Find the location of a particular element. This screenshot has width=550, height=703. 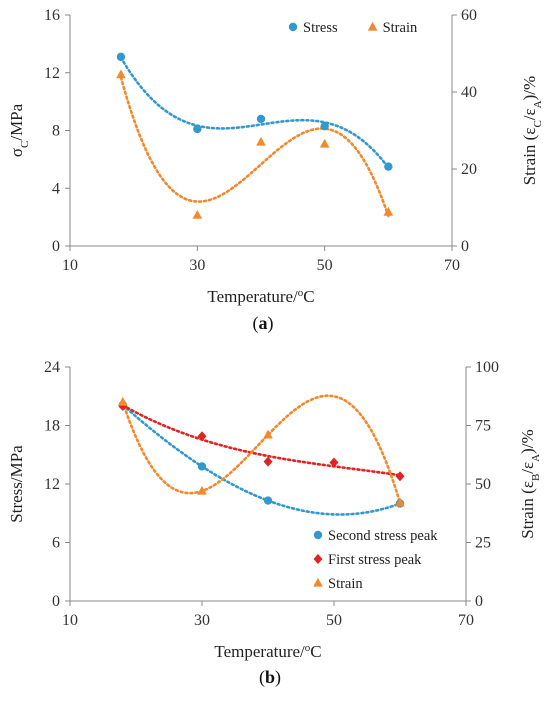

panel-label: (b) is located at coordinates (270, 677).